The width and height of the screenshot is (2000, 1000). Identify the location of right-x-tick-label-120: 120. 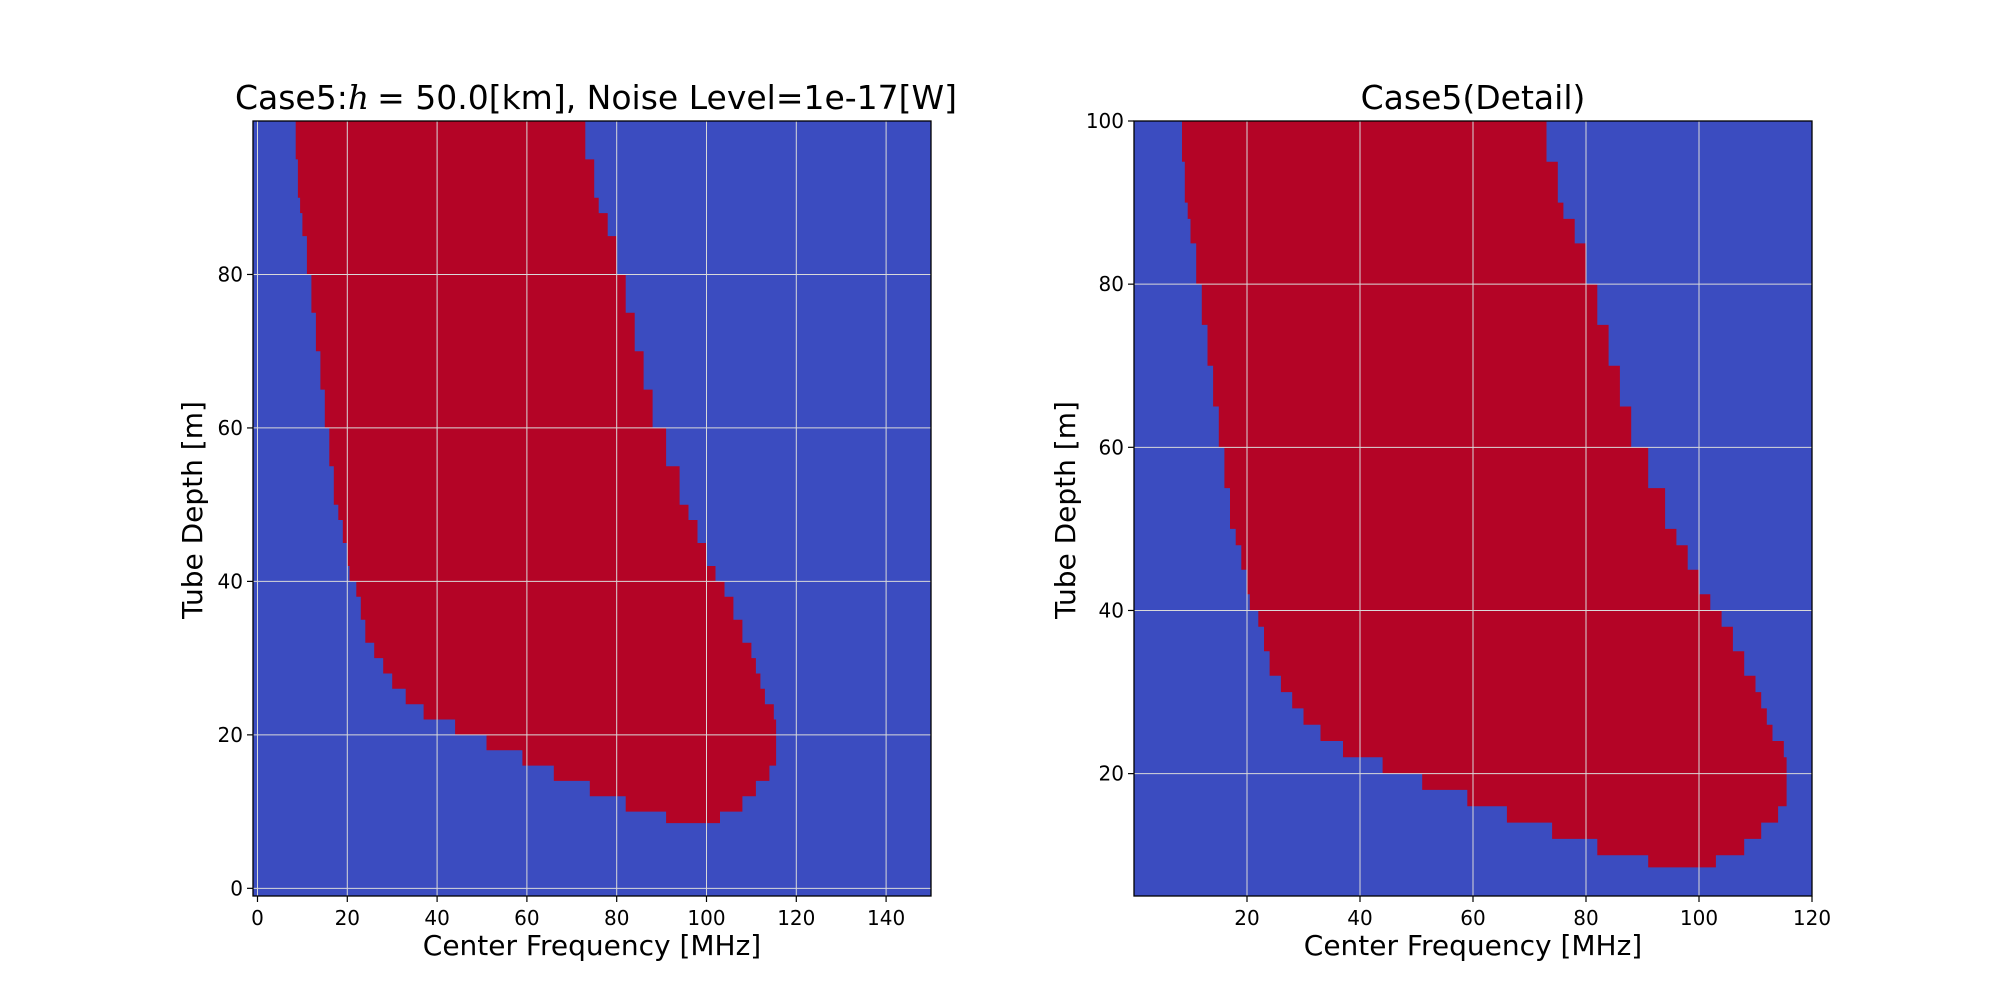
(1812, 918).